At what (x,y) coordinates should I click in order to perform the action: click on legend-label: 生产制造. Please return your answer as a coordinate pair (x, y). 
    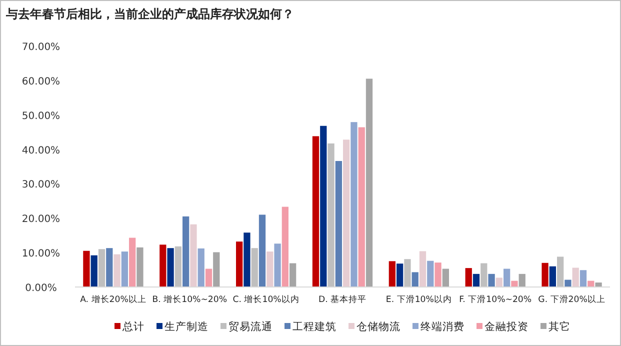
    Looking at the image, I should click on (186, 326).